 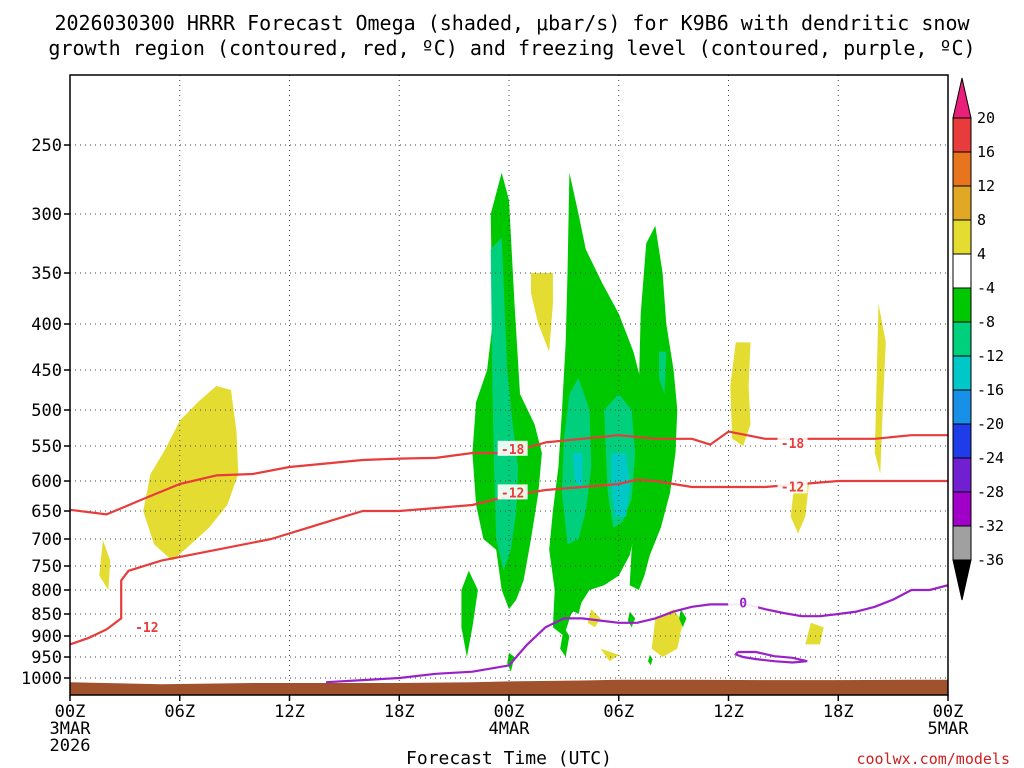 What do you see at coordinates (46, 658) in the screenshot?
I see `y-tick-label-950: 950` at bounding box center [46, 658].